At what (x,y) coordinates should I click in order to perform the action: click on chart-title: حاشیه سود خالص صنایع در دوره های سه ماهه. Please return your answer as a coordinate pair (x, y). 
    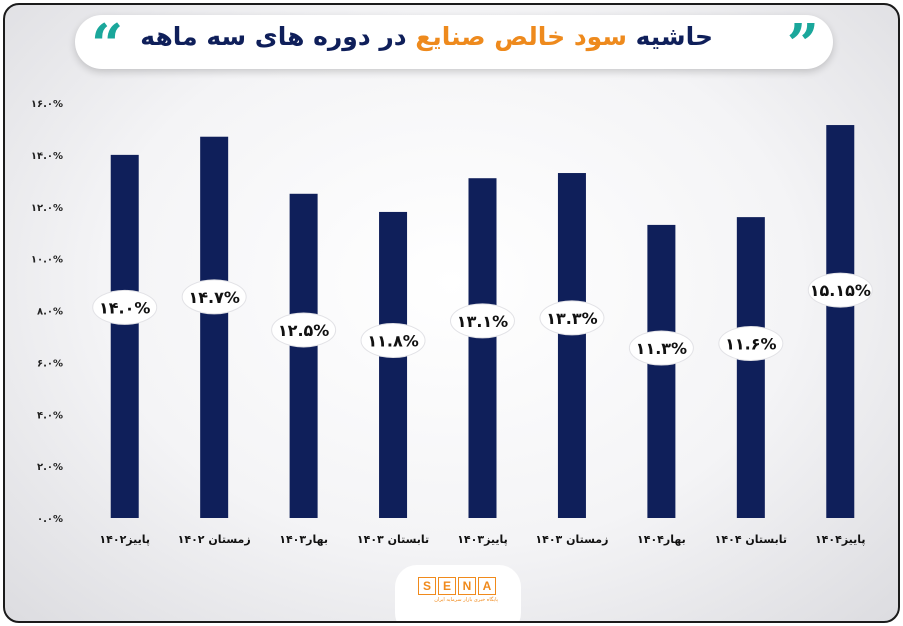
    Looking at the image, I should click on (426, 36).